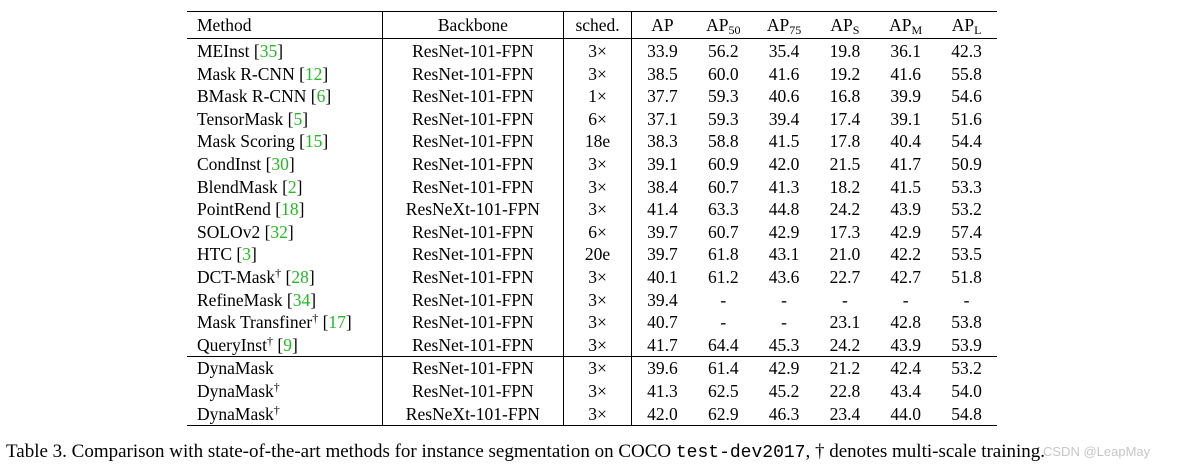 Image resolution: width=1184 pixels, height=470 pixels. What do you see at coordinates (662, 119) in the screenshot?
I see `cell-ap: 37.1` at bounding box center [662, 119].